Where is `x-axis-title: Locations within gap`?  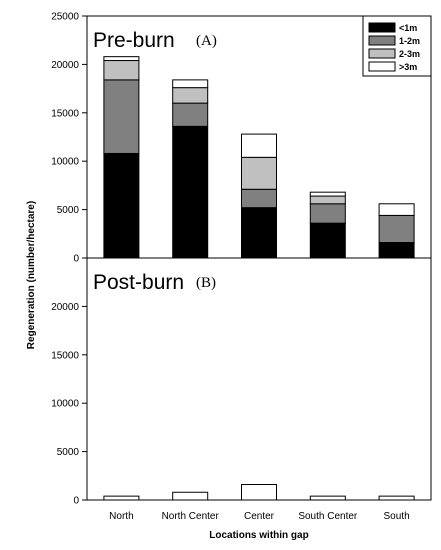
x-axis-title: Locations within gap is located at coordinates (258, 535).